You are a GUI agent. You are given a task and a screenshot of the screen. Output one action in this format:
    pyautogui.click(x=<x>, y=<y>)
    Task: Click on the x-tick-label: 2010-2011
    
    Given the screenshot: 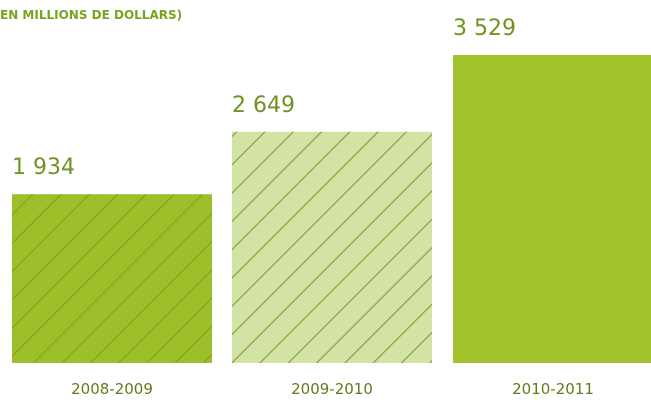 What is the action you would take?
    pyautogui.click(x=553, y=389)
    